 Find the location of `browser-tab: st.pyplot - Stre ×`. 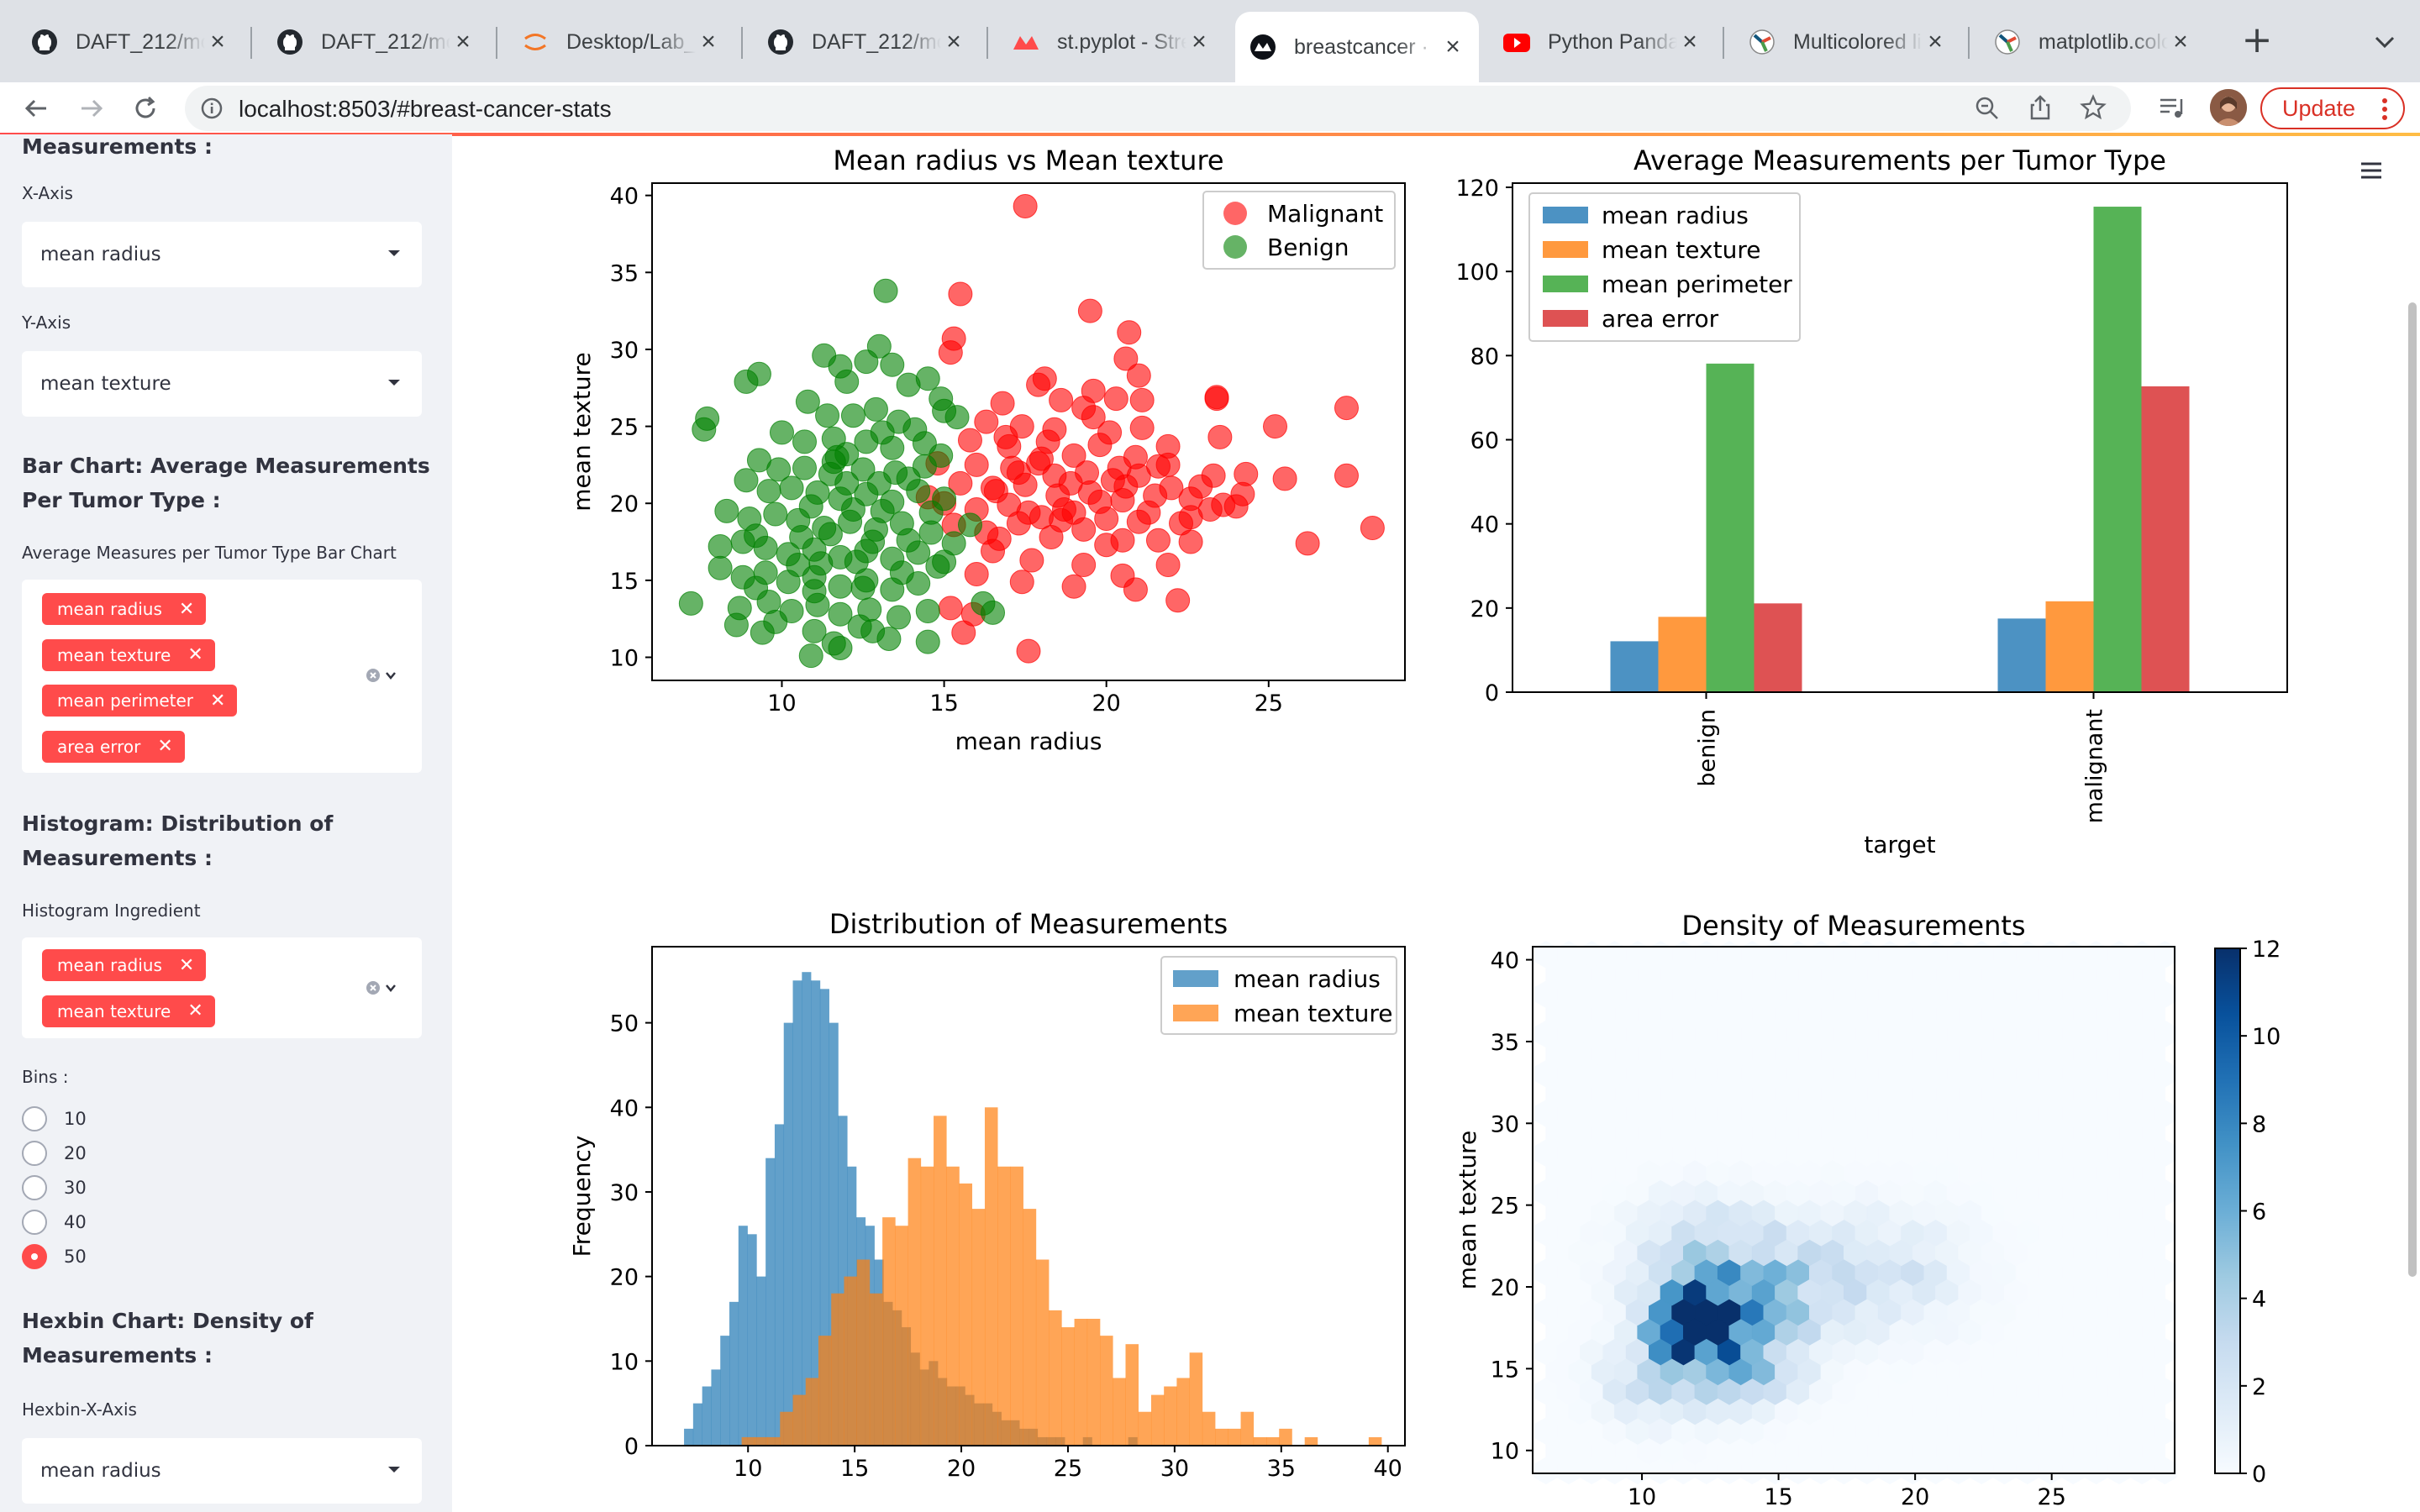

browser-tab: st.pyplot - Stre × is located at coordinates (1111, 42).